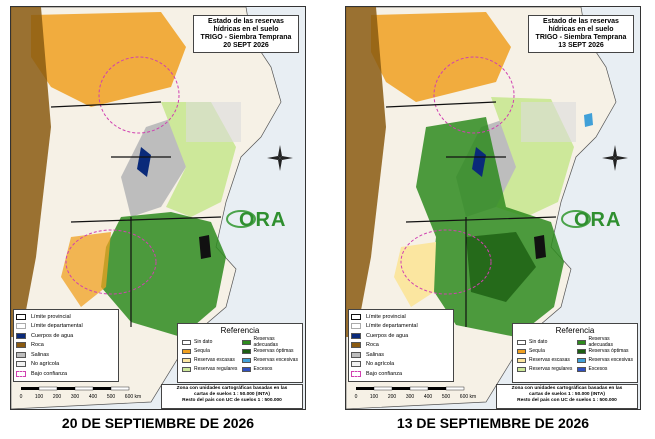 Image resolution: width=655 pixels, height=439 pixels. Describe the element at coordinates (392, 397) in the screenshot. I see `scale-tick: 200` at that location.